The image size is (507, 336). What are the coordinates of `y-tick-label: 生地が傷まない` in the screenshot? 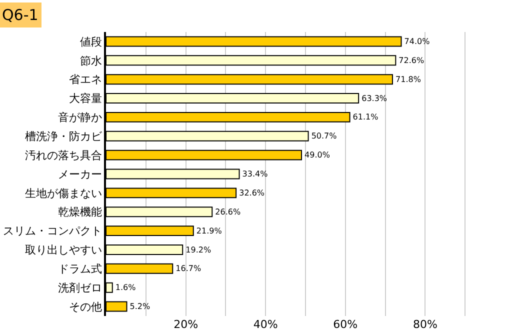 It's located at (63, 193).